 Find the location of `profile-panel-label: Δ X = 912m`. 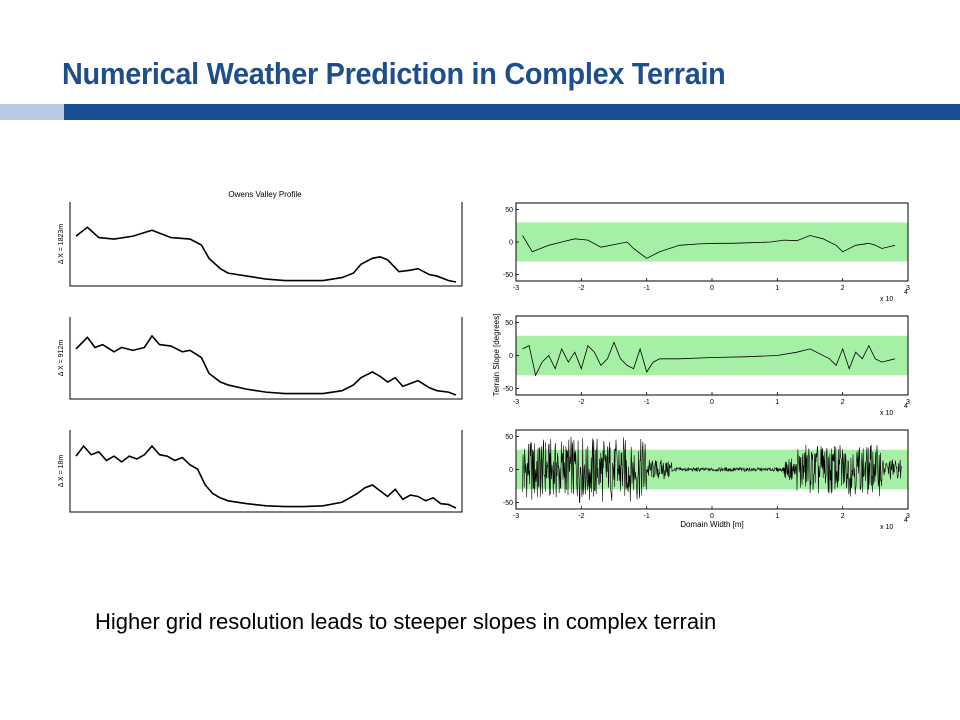

profile-panel-label: Δ X = 912m is located at coordinates (61, 358).